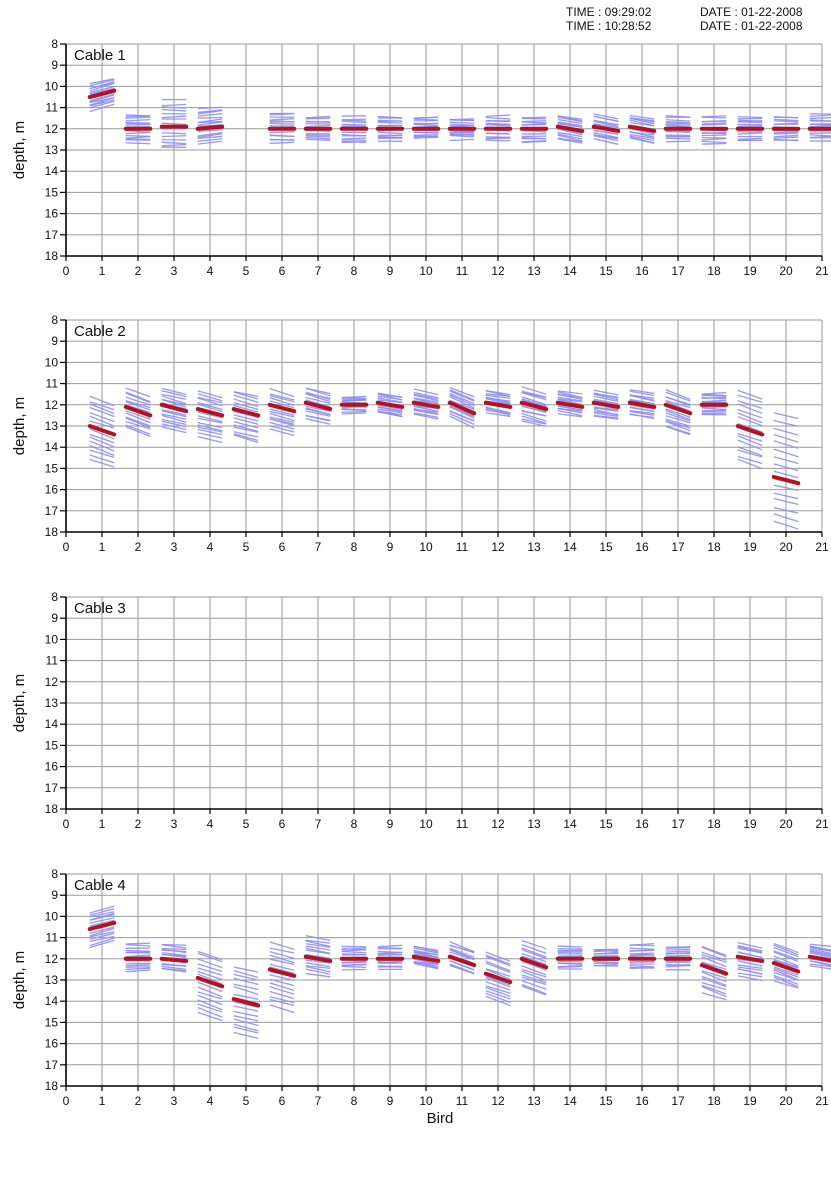  What do you see at coordinates (100, 55) in the screenshot?
I see `panel-title: Cable 1` at bounding box center [100, 55].